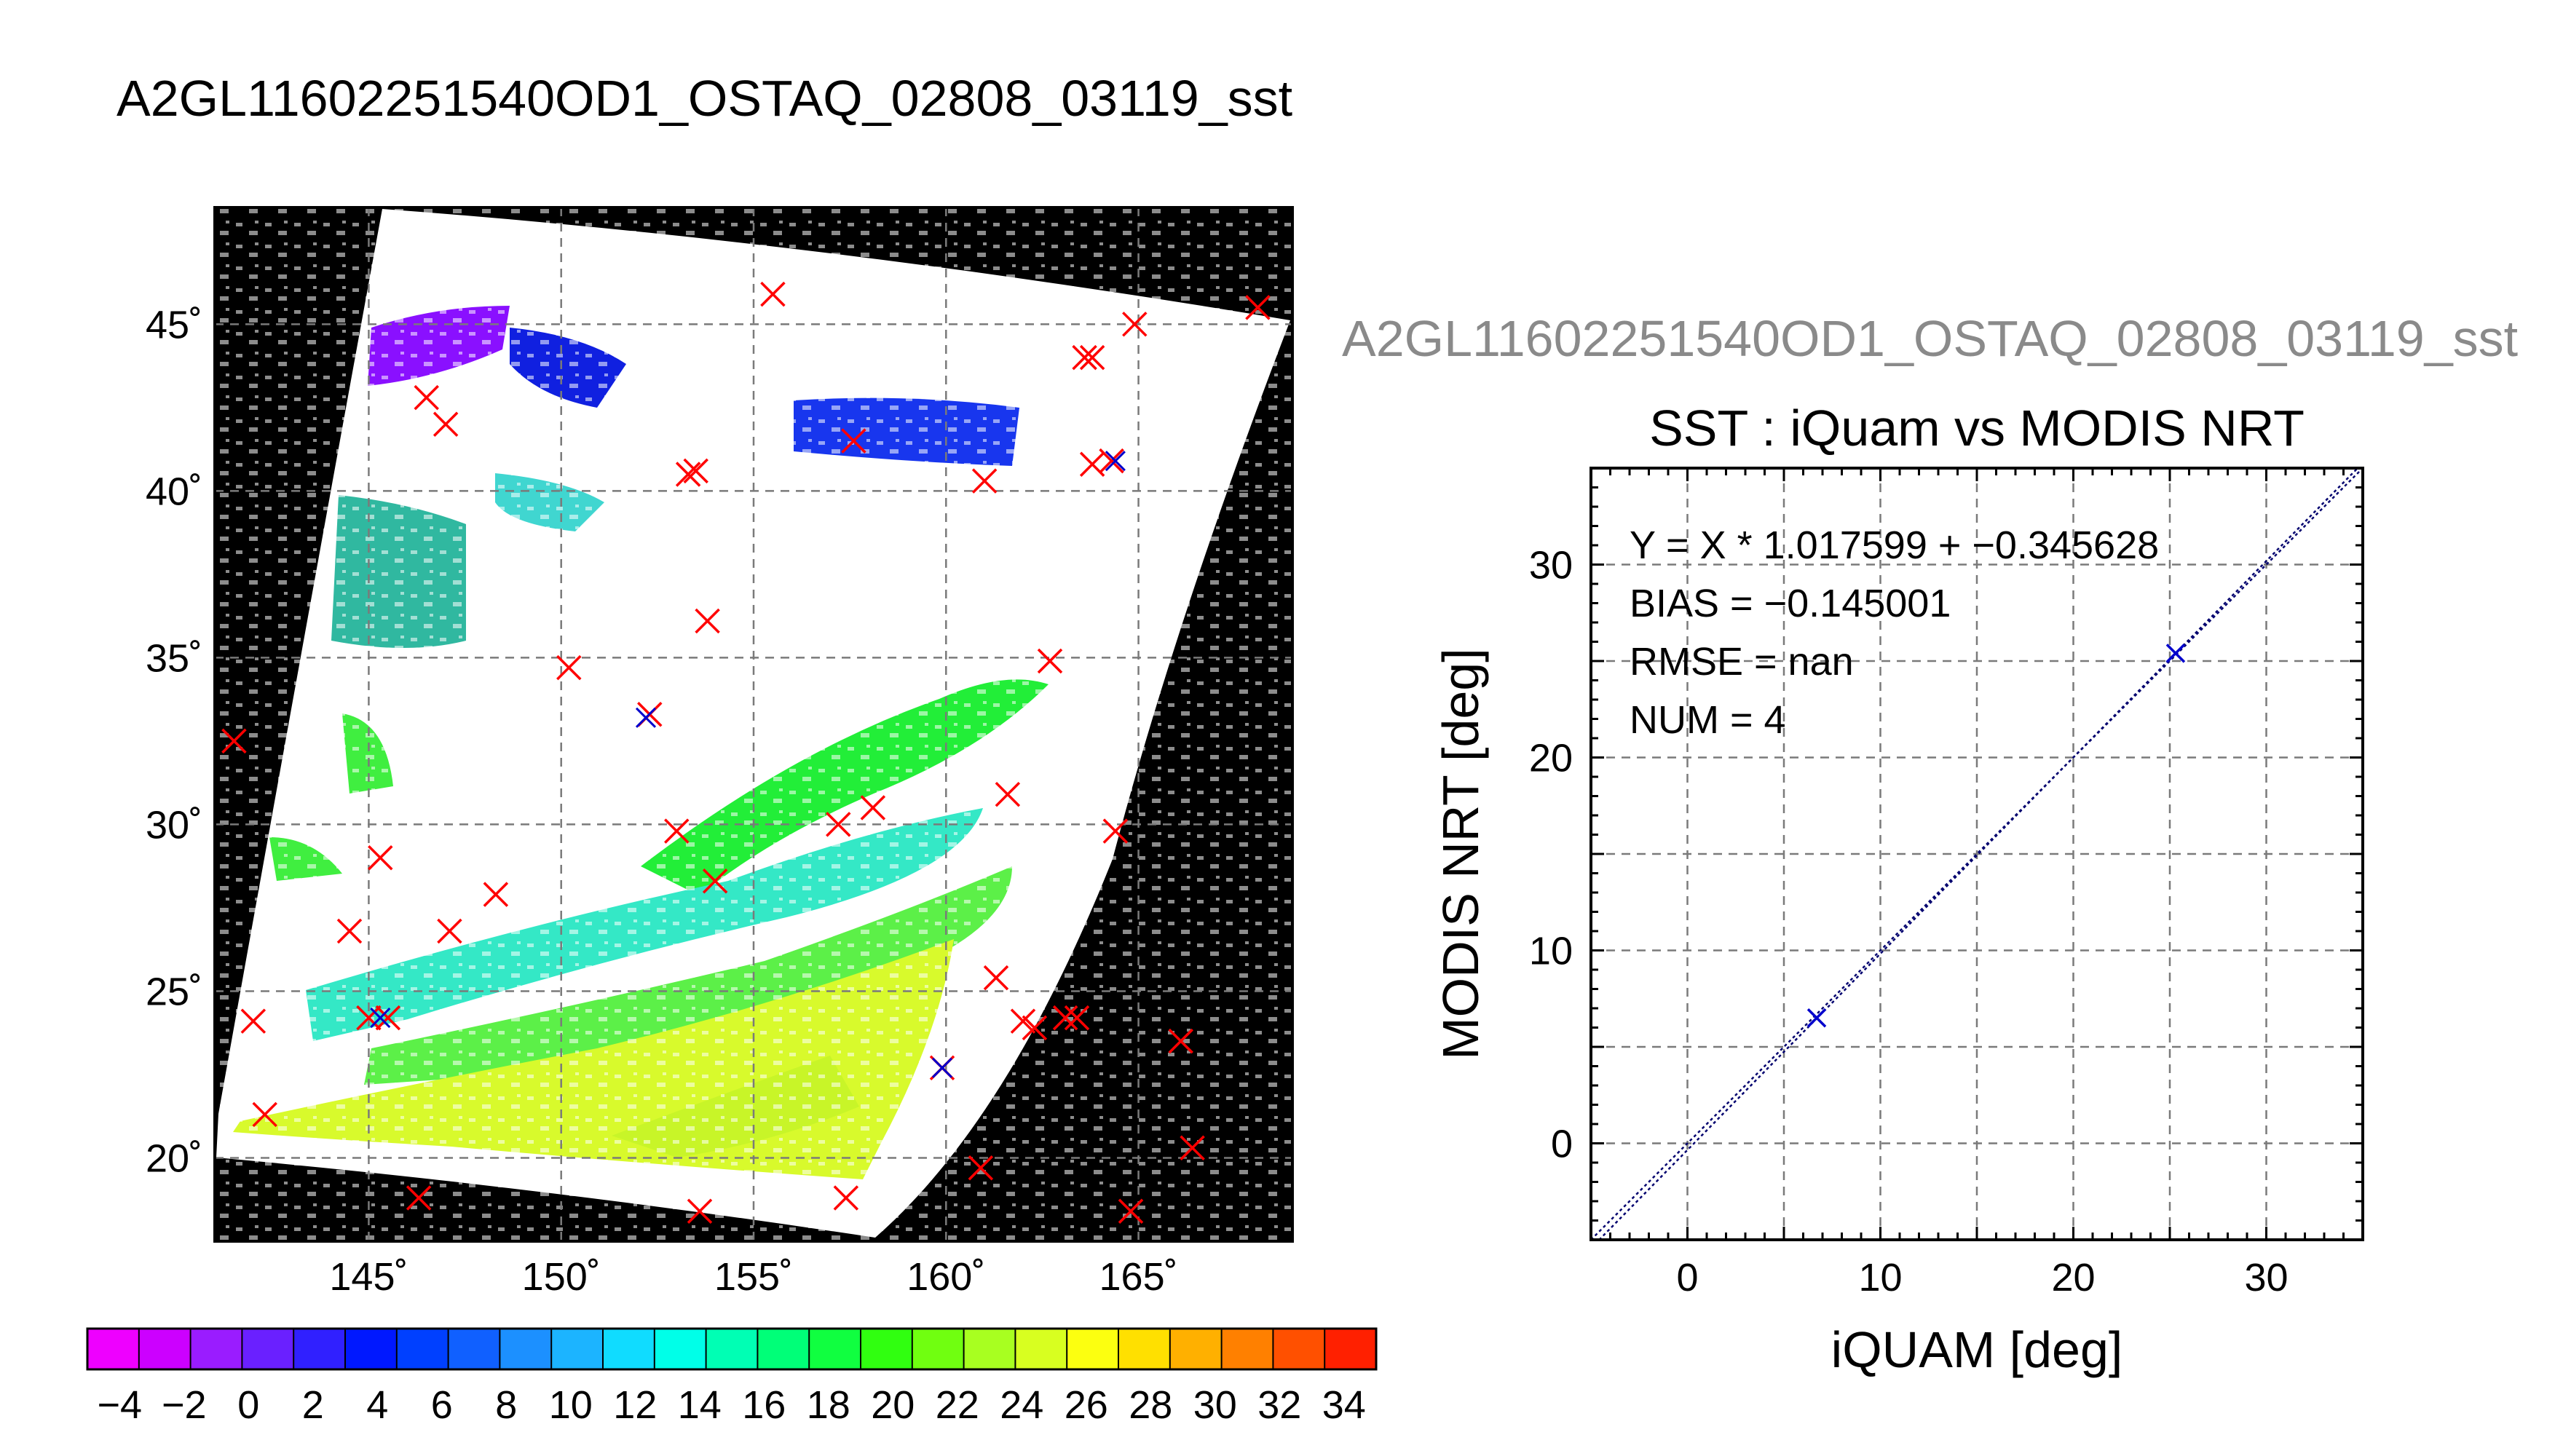 The image size is (2555, 1456). I want to click on colorbar-tick-label: 18, so click(828, 1405).